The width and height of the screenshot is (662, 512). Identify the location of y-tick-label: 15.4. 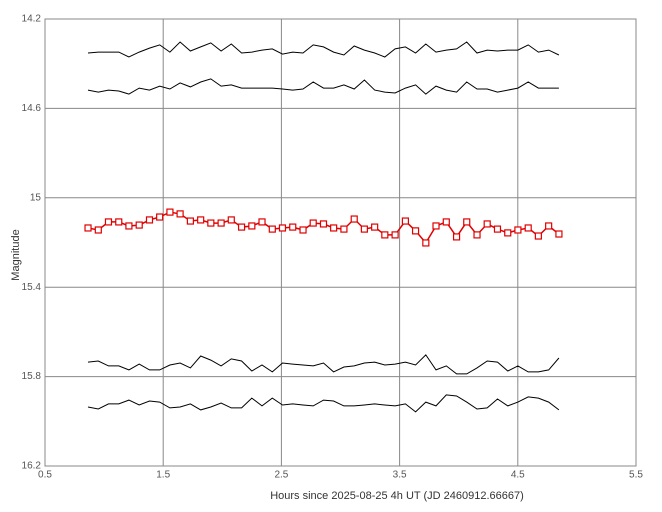
(32, 287).